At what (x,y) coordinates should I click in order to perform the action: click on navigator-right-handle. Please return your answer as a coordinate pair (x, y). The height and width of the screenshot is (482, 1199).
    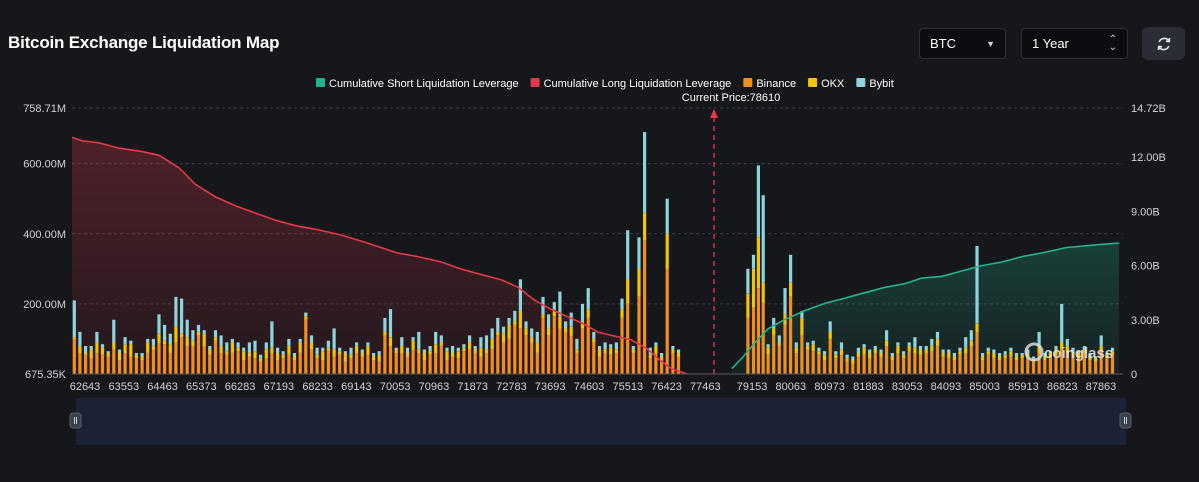
    Looking at the image, I should click on (1125, 420).